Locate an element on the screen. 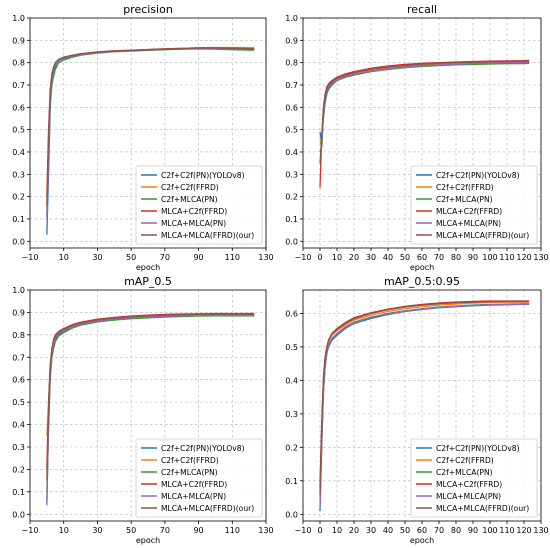 This screenshot has width=550, height=548. chart-title: mAP_0.5 is located at coordinates (148, 281).